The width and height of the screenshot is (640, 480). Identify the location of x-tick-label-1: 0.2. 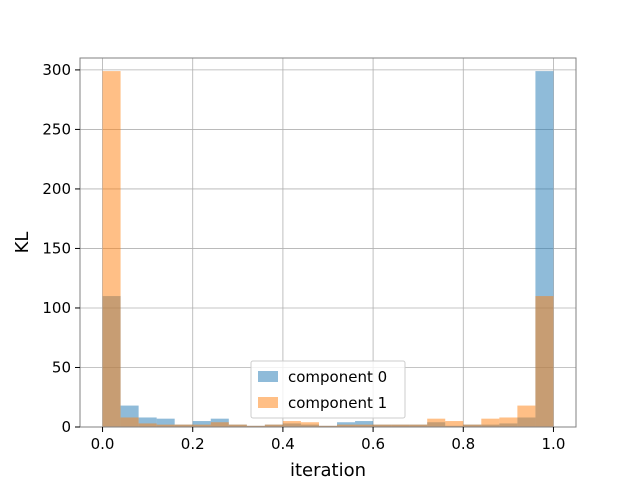
(193, 444).